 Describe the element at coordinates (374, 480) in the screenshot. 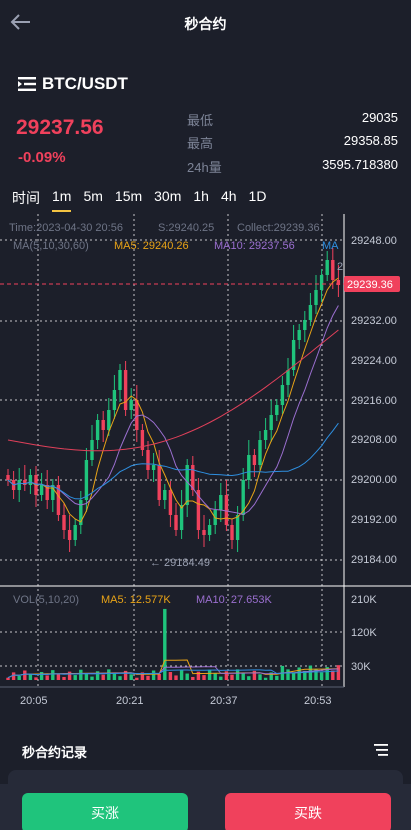

I see `y-tick: 29200.00` at that location.